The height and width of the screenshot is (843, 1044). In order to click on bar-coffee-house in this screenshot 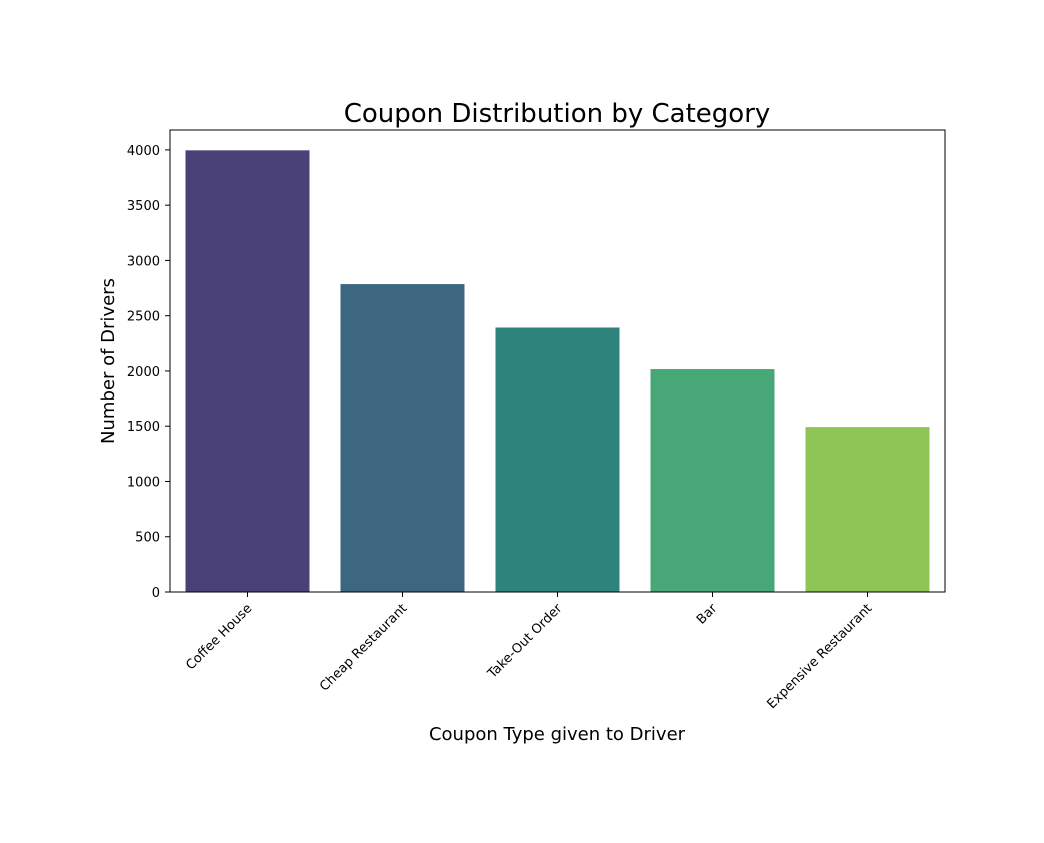, I will do `click(247, 371)`.